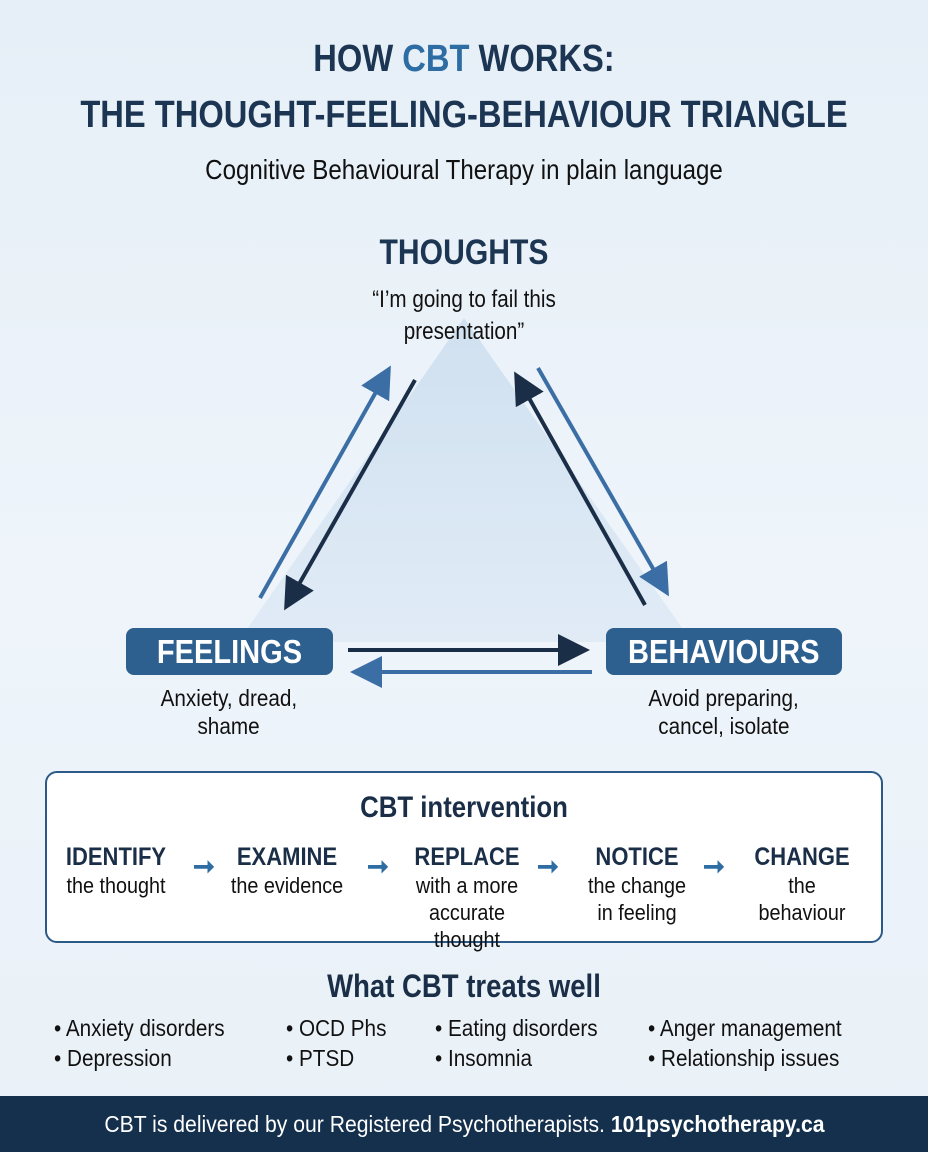 This screenshot has width=928, height=1152. What do you see at coordinates (717, 1123) in the screenshot?
I see `footer-site-link: 101psychotherapy.ca` at bounding box center [717, 1123].